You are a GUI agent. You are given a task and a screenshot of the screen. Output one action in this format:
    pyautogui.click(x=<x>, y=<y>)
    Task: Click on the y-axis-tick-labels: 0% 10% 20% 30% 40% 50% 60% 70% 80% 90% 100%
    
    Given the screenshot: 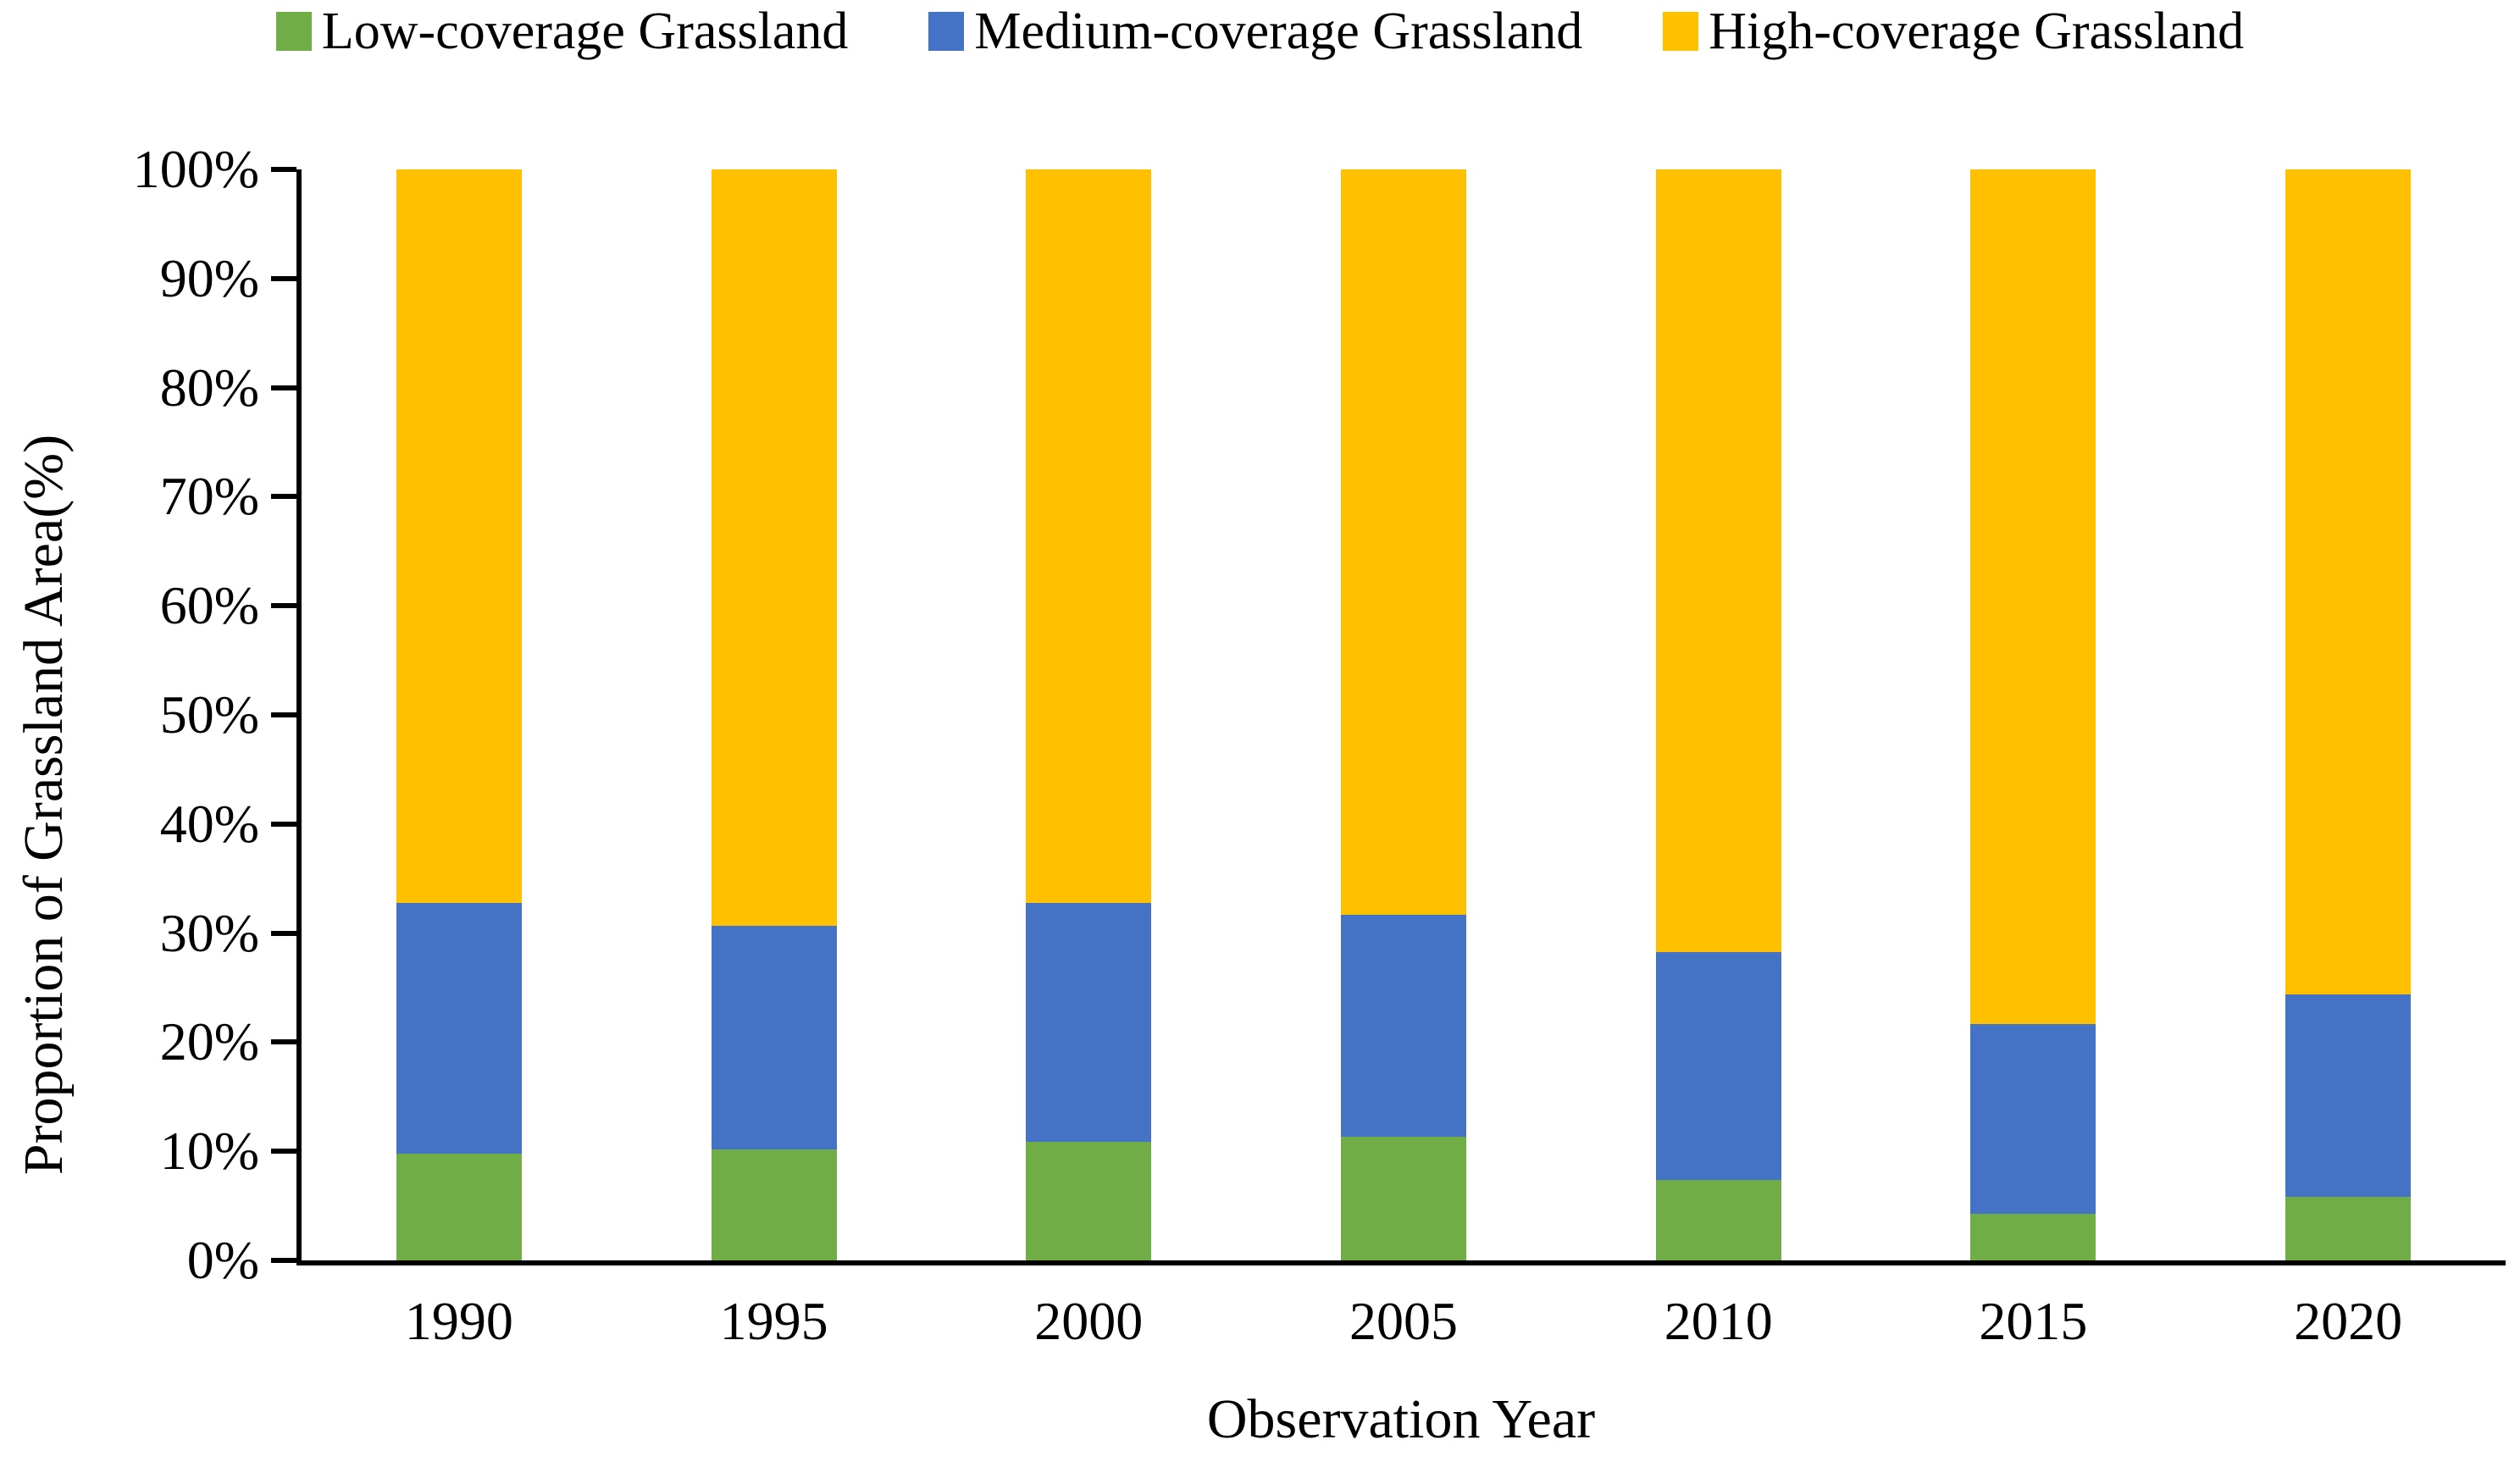 What is the action you would take?
    pyautogui.click(x=129, y=715)
    